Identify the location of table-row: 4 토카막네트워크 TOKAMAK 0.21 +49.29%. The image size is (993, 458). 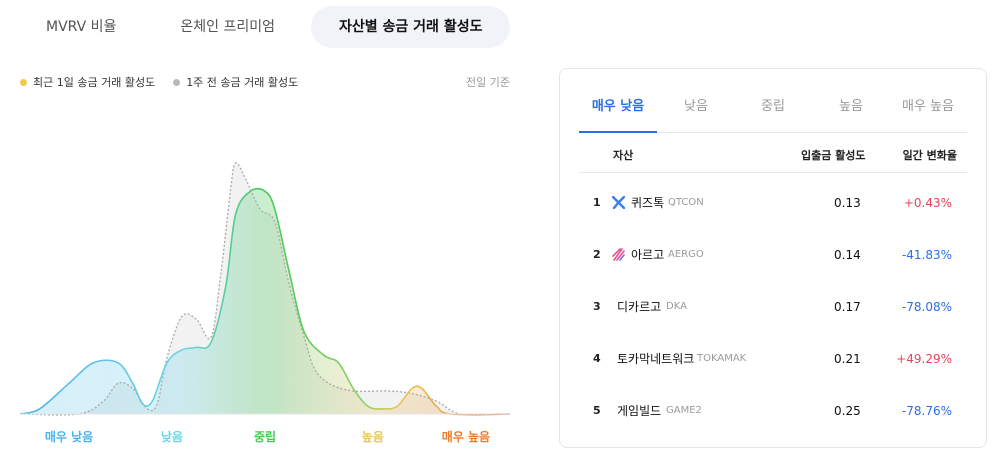
(773, 359).